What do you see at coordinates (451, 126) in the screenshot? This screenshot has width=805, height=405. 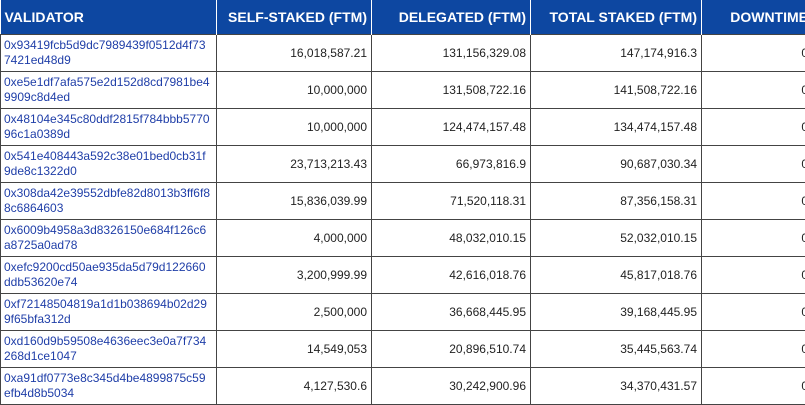 I see `delegated-cell: 124,474,157.48` at bounding box center [451, 126].